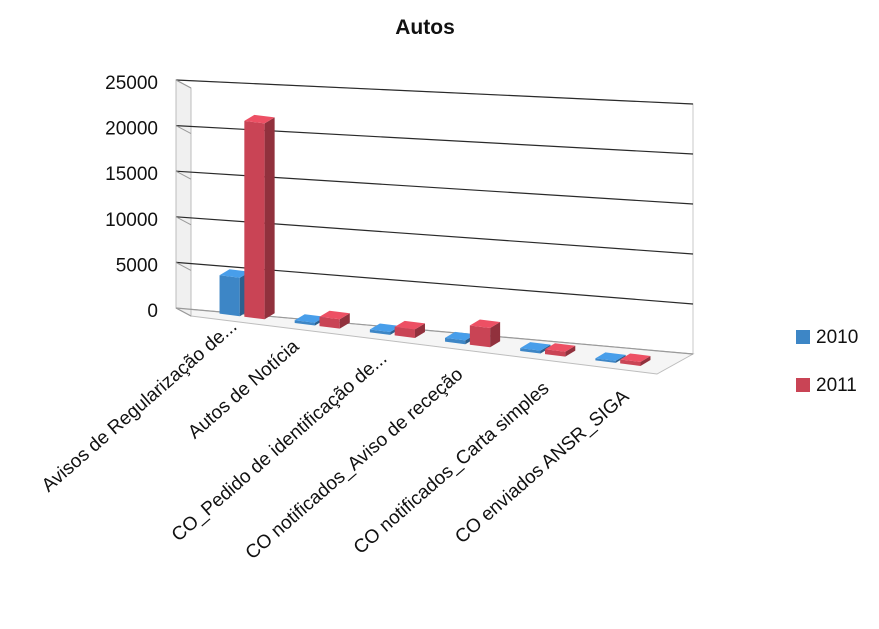  Describe the element at coordinates (131, 174) in the screenshot. I see `y-tick-label: 15000` at that location.